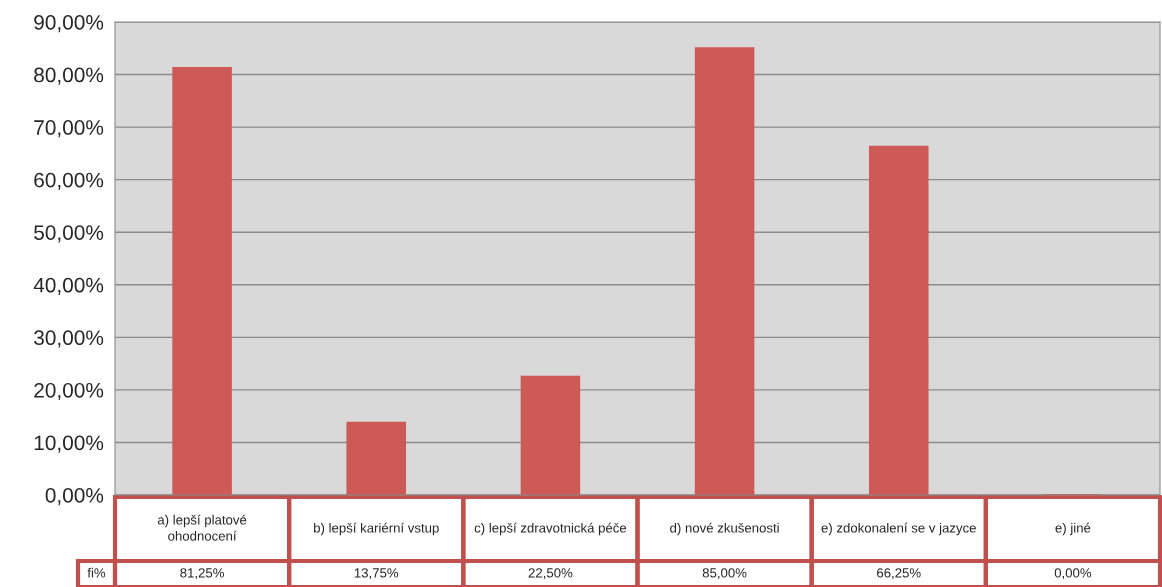 The width and height of the screenshot is (1162, 587). Describe the element at coordinates (69, 444) in the screenshot. I see `y-tick-label: 10,00%` at that location.